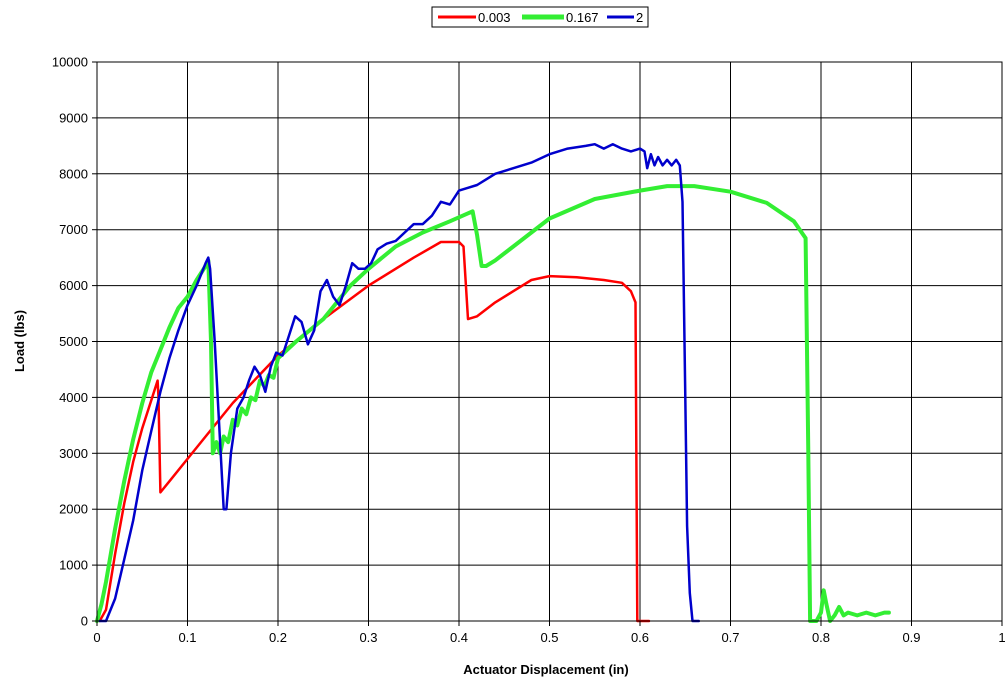 Image resolution: width=1005 pixels, height=686 pixels. I want to click on y-tick-label: 3000, so click(73, 453).